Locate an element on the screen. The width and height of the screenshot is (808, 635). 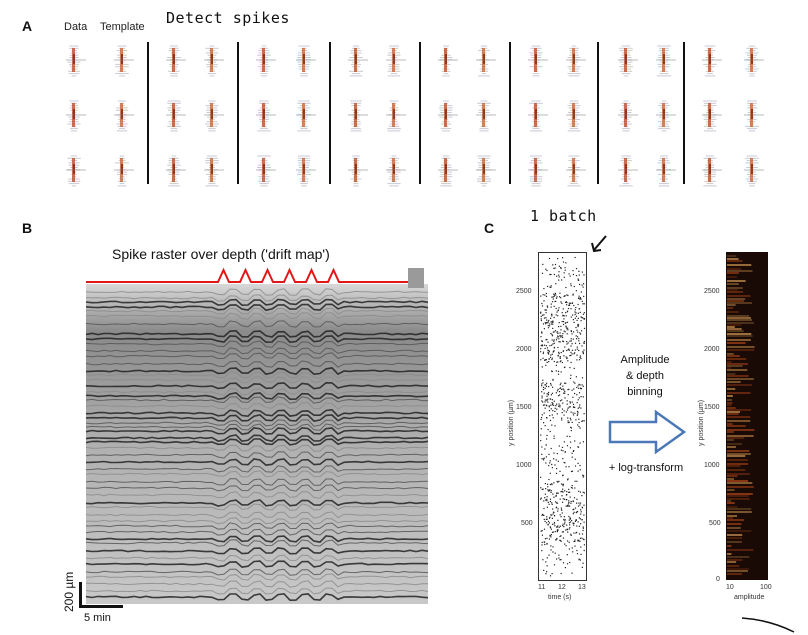
left-ytick: 2000 is located at coordinates (524, 349).